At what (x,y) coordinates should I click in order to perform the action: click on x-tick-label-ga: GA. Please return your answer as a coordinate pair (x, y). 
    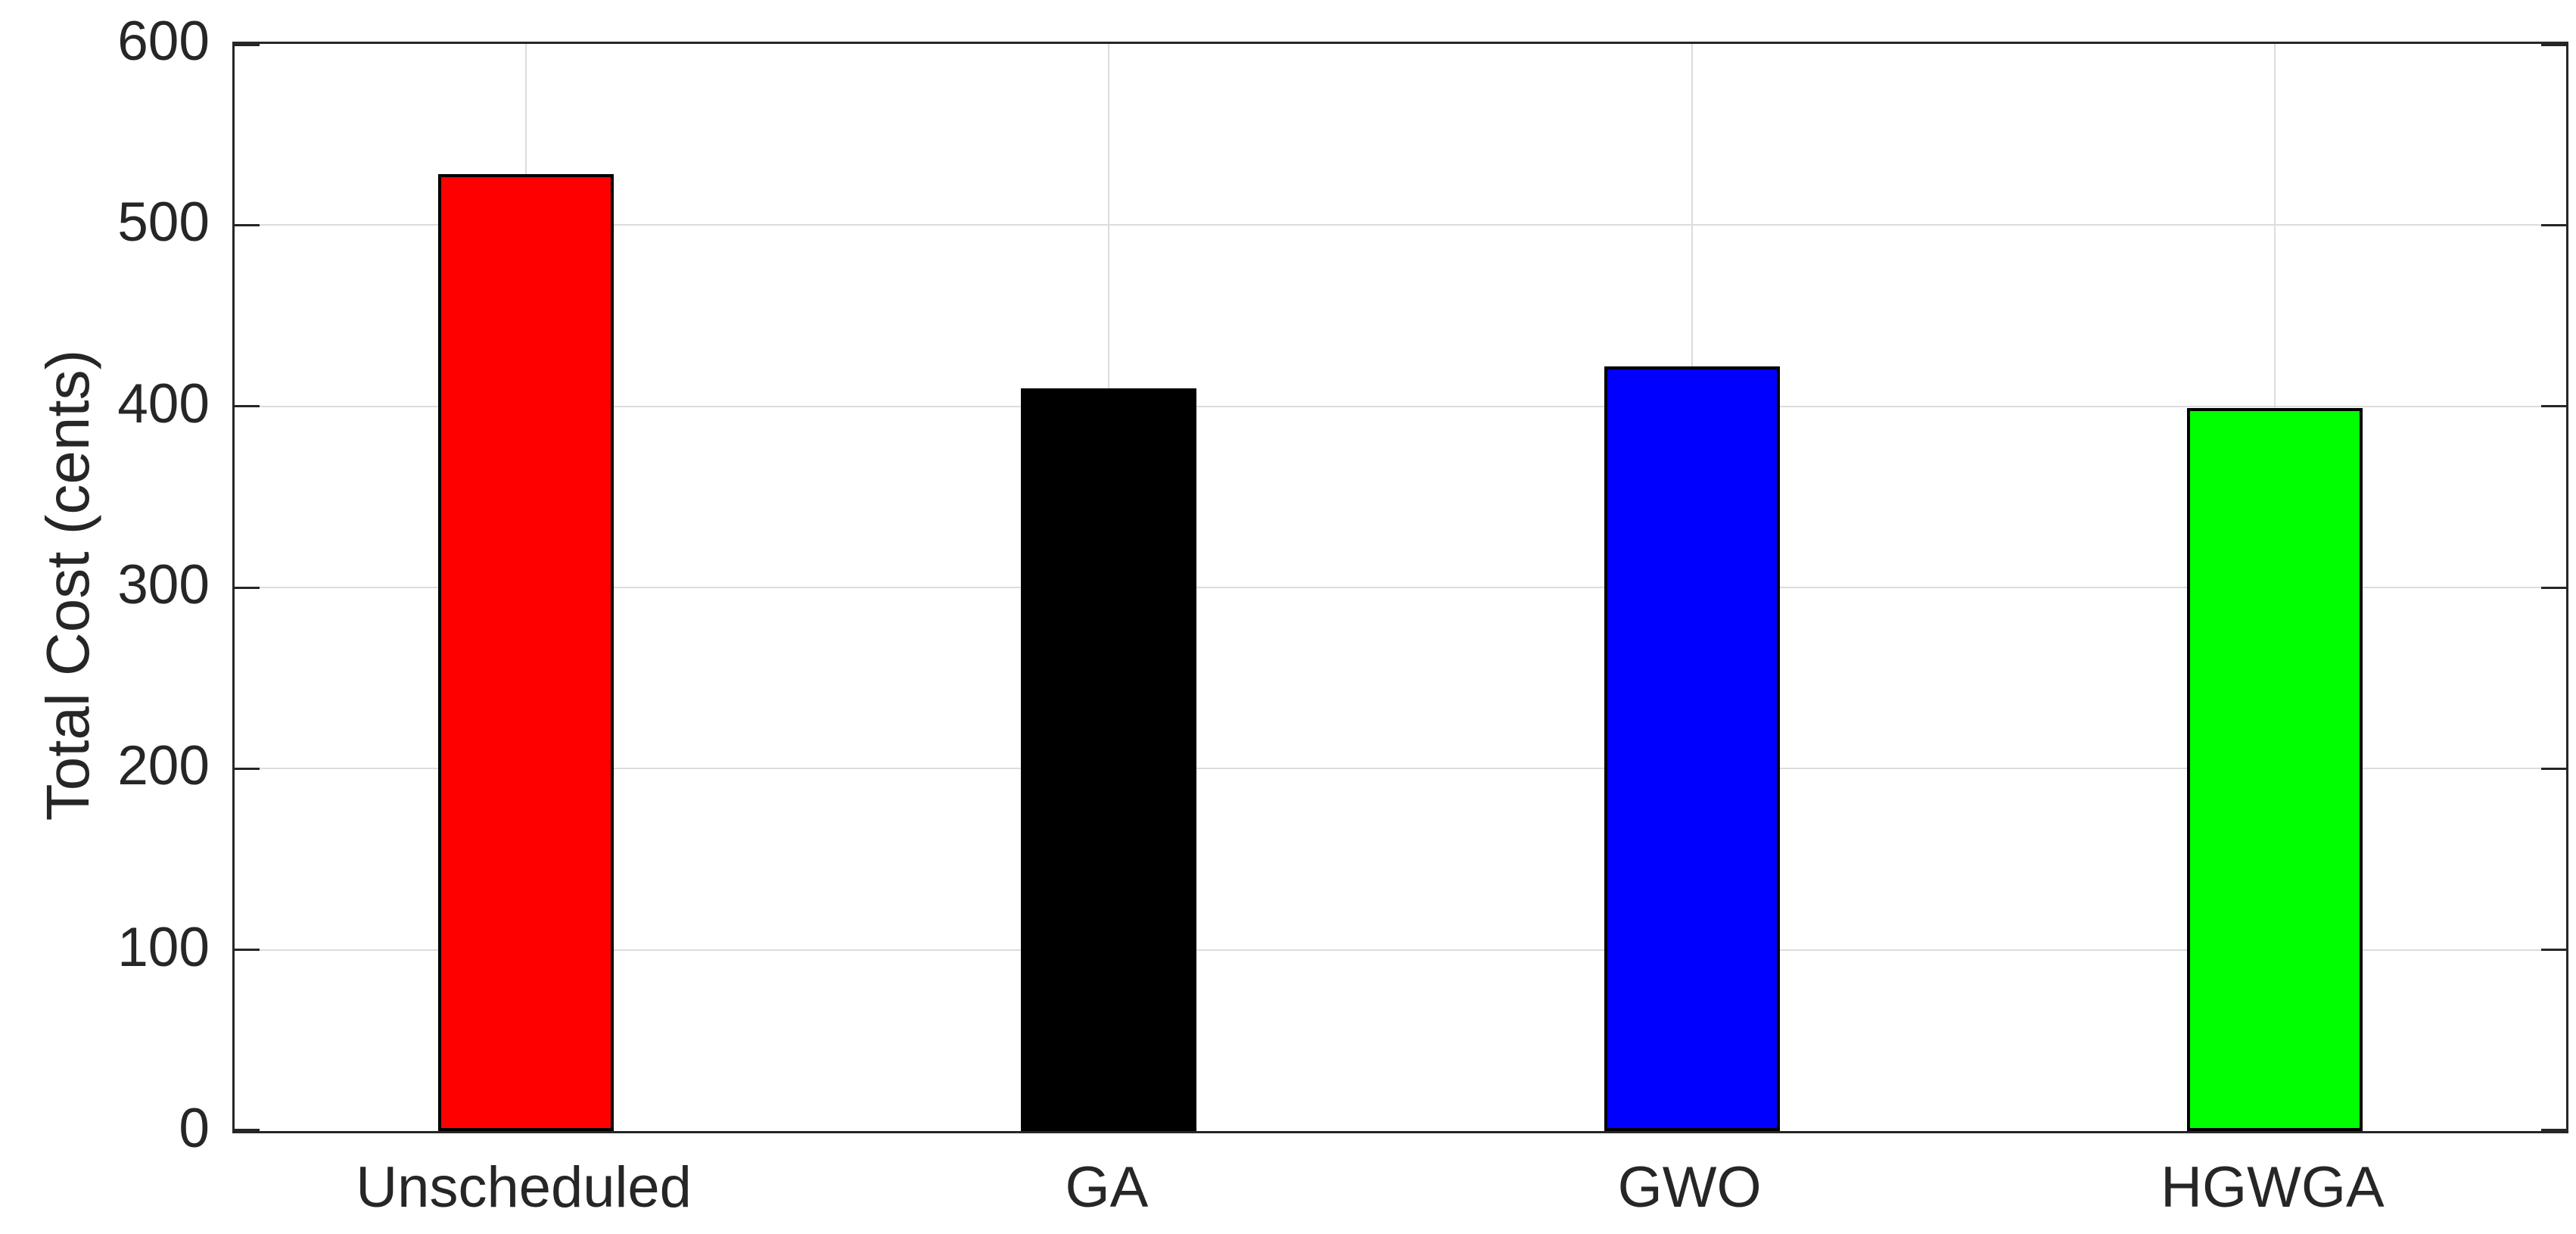
    Looking at the image, I should click on (1107, 1187).